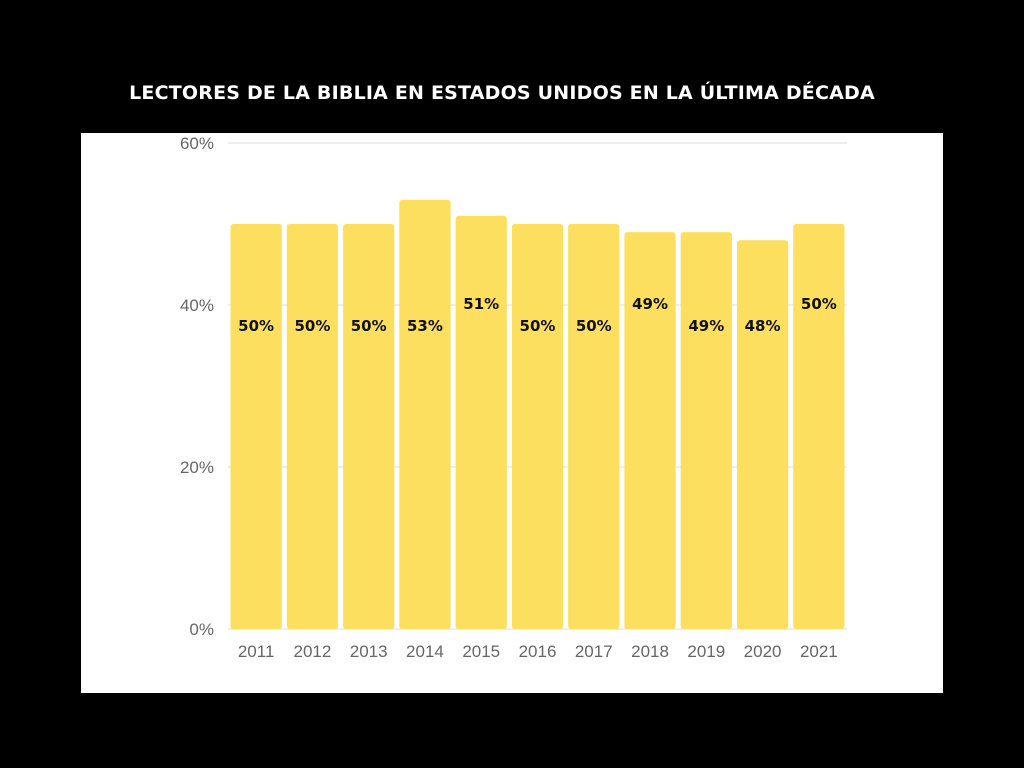 The width and height of the screenshot is (1024, 768). Describe the element at coordinates (197, 386) in the screenshot. I see `y-axis-tick-labels: 0% 20% 40% 60%` at that location.